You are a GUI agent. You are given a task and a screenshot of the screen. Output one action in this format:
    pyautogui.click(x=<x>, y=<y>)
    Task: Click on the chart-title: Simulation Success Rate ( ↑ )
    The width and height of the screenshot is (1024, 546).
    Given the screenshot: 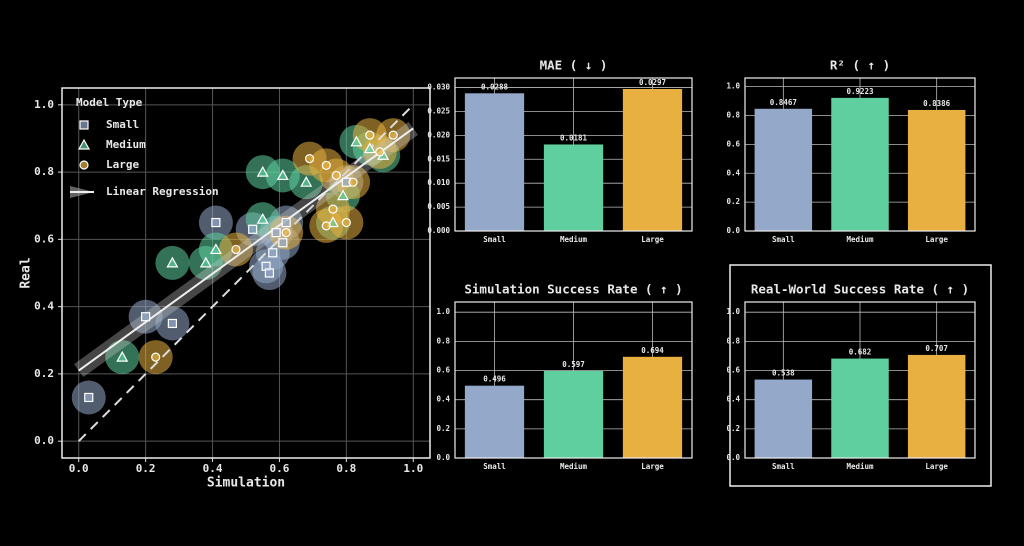 What is the action you would take?
    pyautogui.click(x=573, y=289)
    